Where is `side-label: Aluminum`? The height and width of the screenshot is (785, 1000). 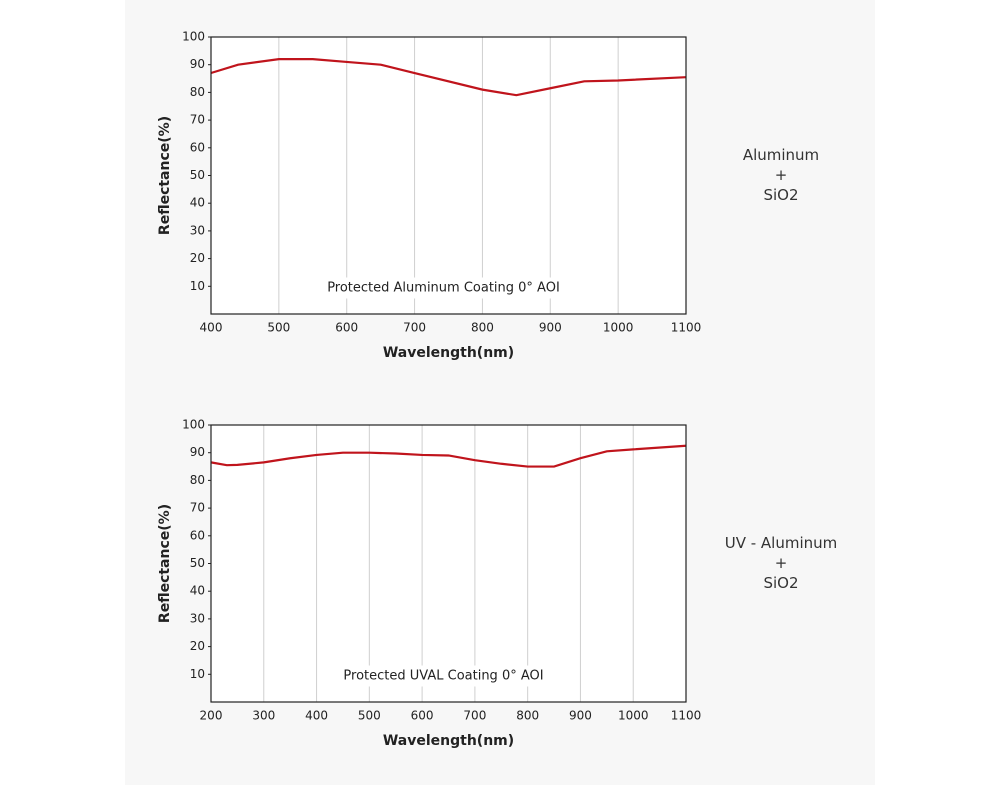 side-label: Aluminum is located at coordinates (781, 155).